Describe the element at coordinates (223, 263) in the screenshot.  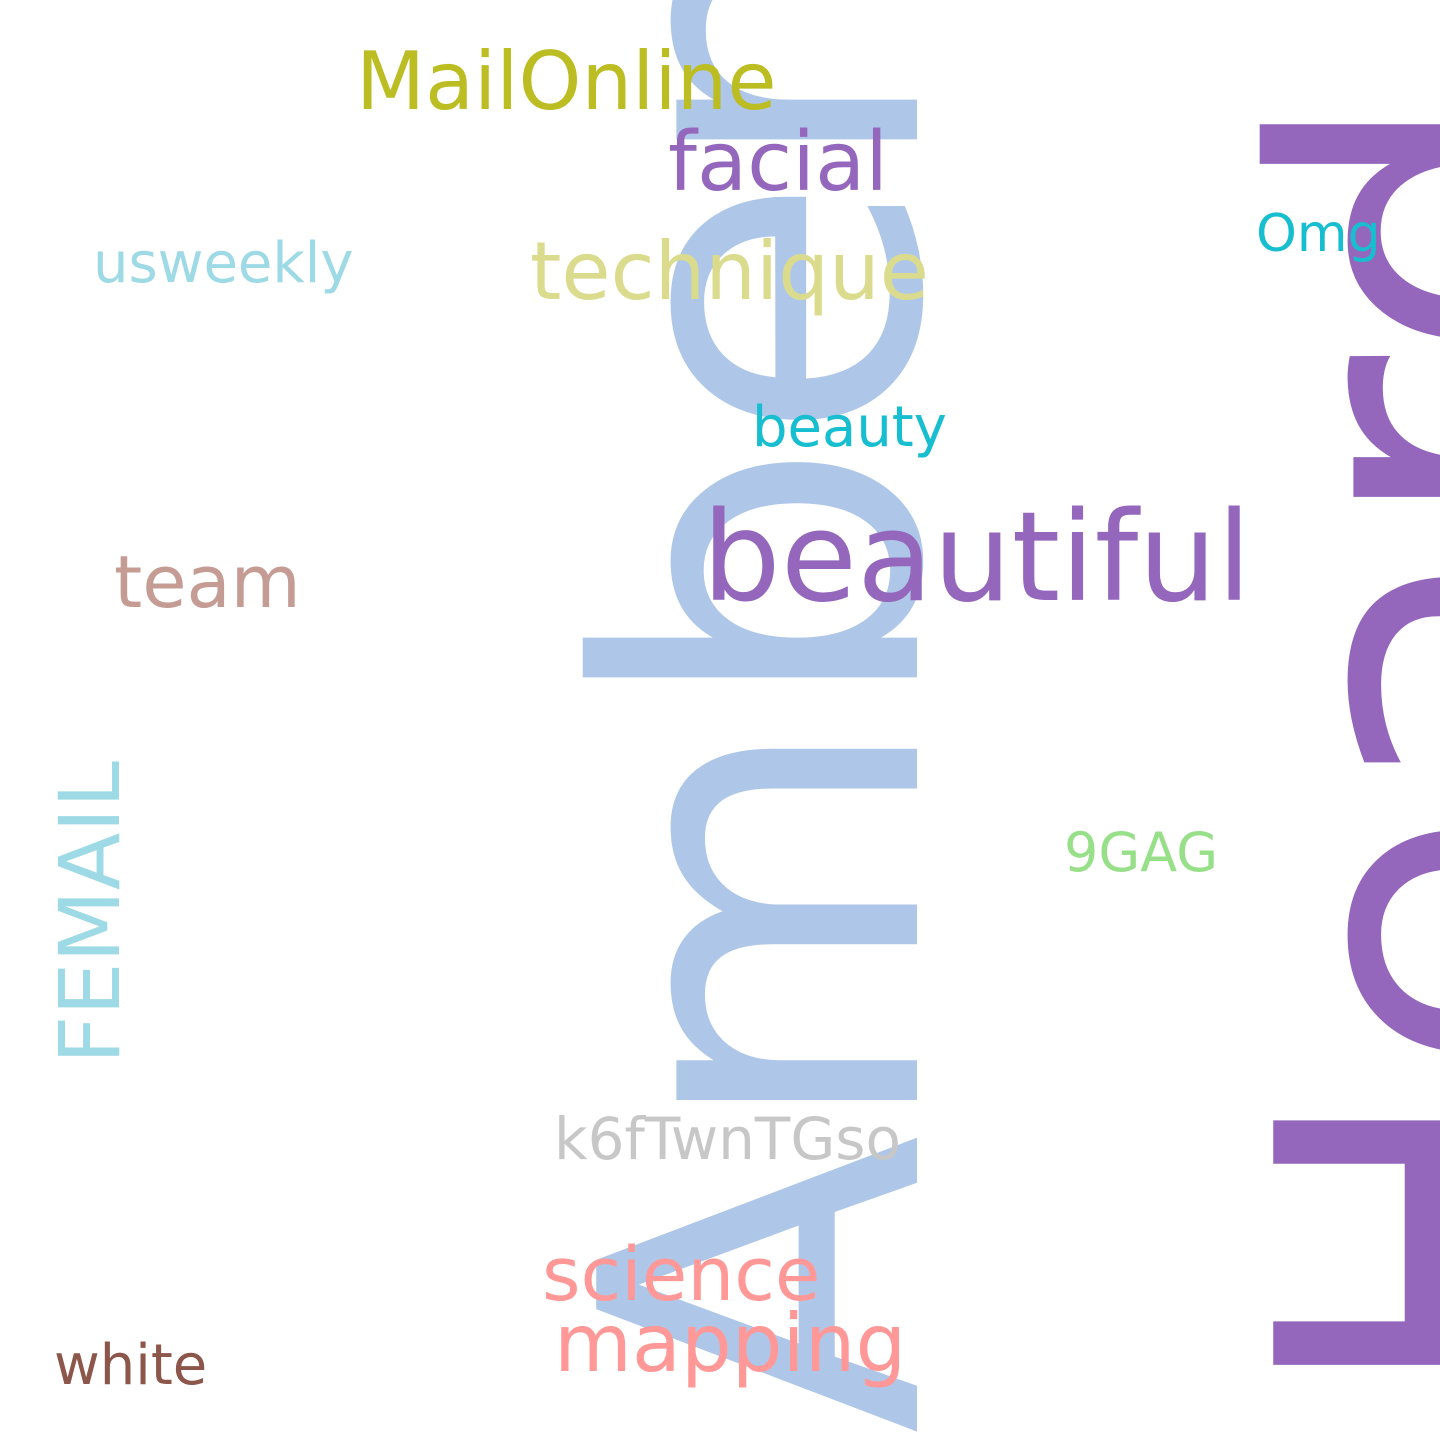
I see `word-usweekly: usweekly` at that location.